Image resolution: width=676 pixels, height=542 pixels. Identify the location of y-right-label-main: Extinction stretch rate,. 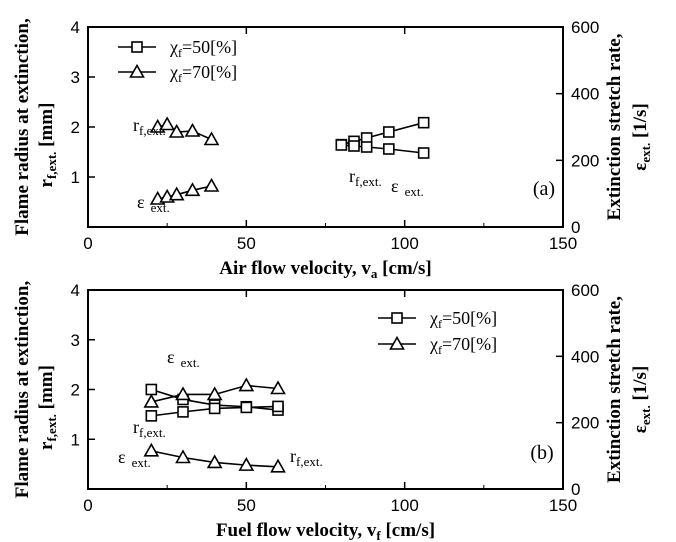
(614, 126).